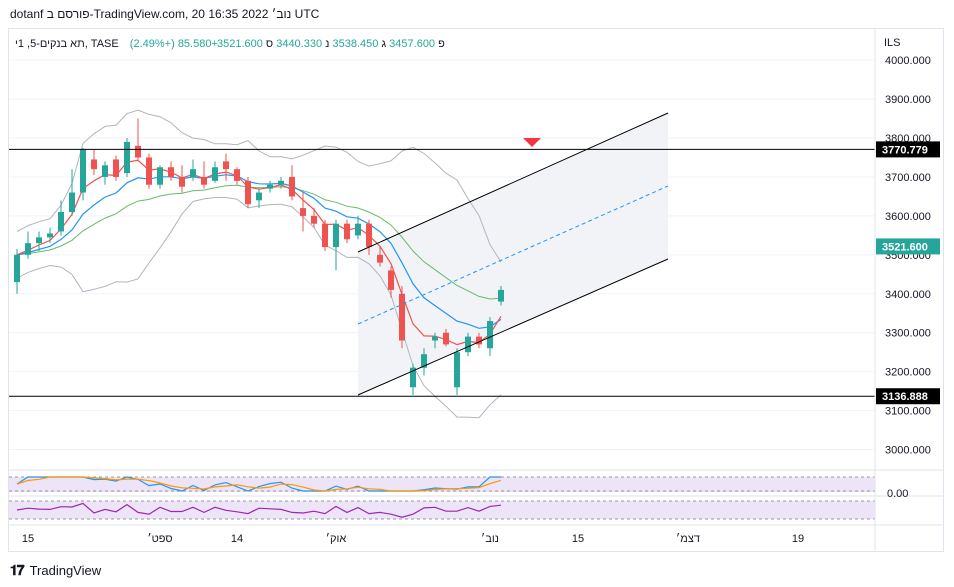 The height and width of the screenshot is (587, 954). What do you see at coordinates (908, 412) in the screenshot?
I see `price-tick-label: 3100.000` at bounding box center [908, 412].